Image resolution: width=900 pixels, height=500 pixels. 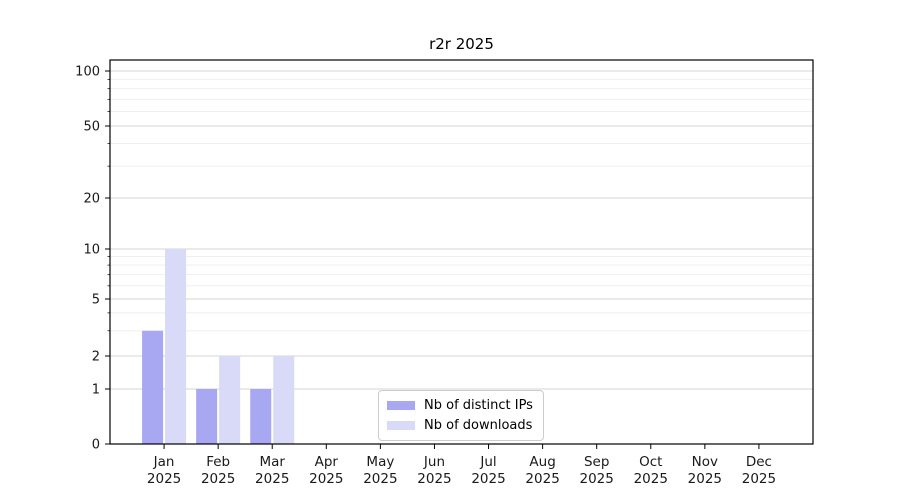 What do you see at coordinates (487, 462) in the screenshot?
I see `x-tick-label-month: Jul` at bounding box center [487, 462].